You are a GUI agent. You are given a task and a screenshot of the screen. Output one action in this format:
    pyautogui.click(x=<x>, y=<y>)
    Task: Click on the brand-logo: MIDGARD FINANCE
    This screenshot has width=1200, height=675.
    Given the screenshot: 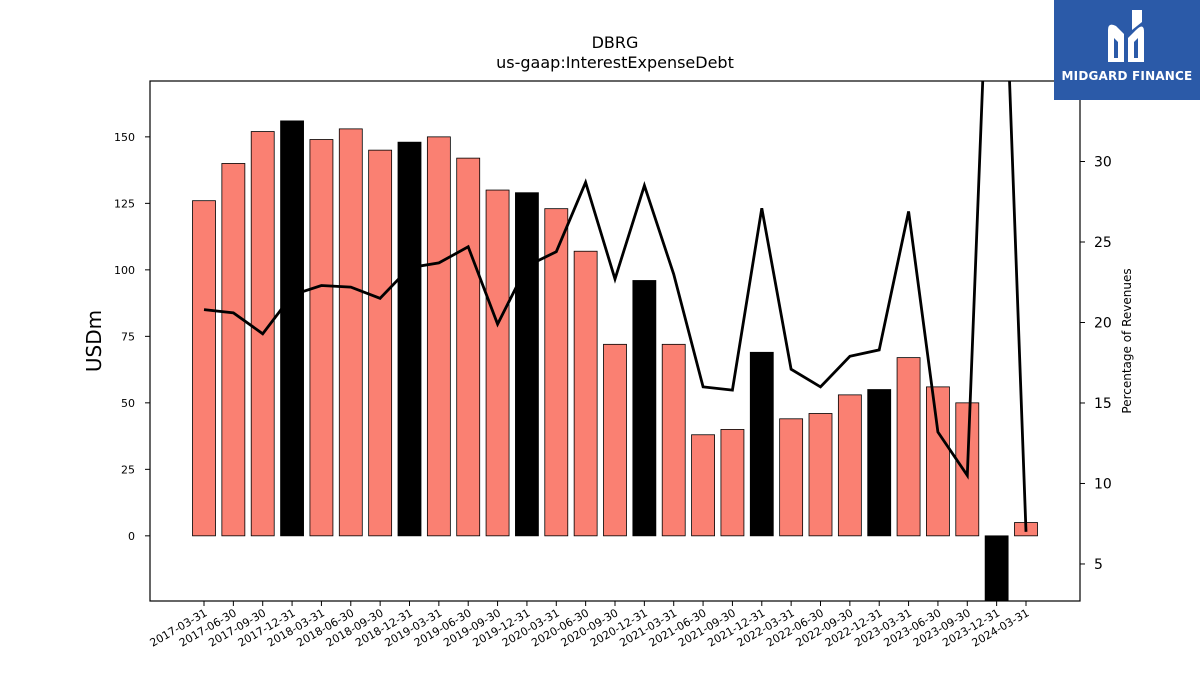 What is the action you would take?
    pyautogui.click(x=1127, y=50)
    